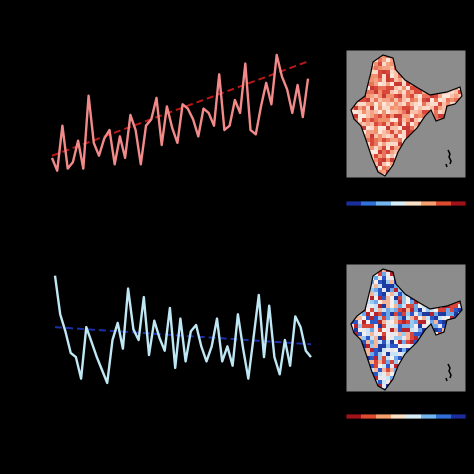 This screenshot has width=474, height=474. What do you see at coordinates (444, 203) in the screenshot?
I see `warm-colorbar-segment` at bounding box center [444, 203].